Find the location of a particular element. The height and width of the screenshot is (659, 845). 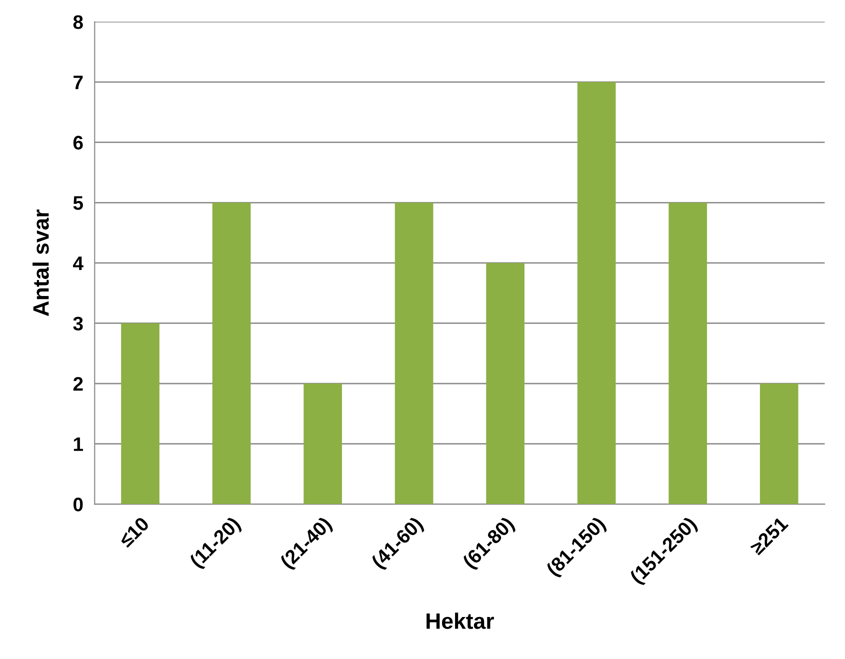

y-tick-label: 5 is located at coordinates (78, 203).